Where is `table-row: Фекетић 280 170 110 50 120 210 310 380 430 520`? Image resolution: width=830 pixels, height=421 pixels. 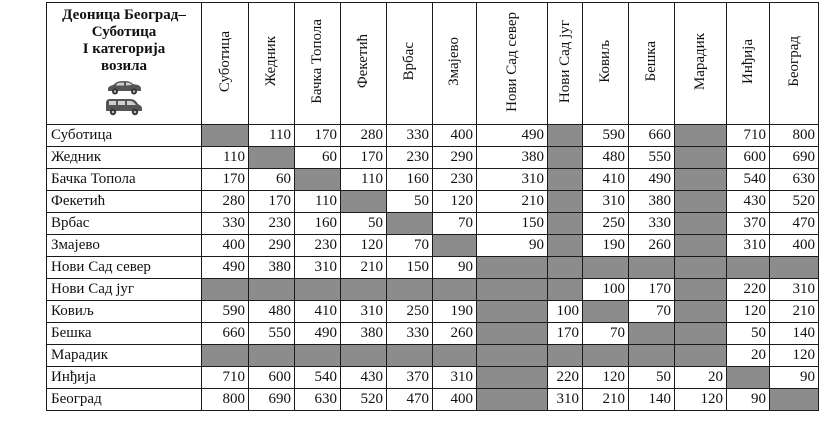
table-row: Фекетић 280 170 110 50 120 210 310 380 430 520 is located at coordinates (432, 201).